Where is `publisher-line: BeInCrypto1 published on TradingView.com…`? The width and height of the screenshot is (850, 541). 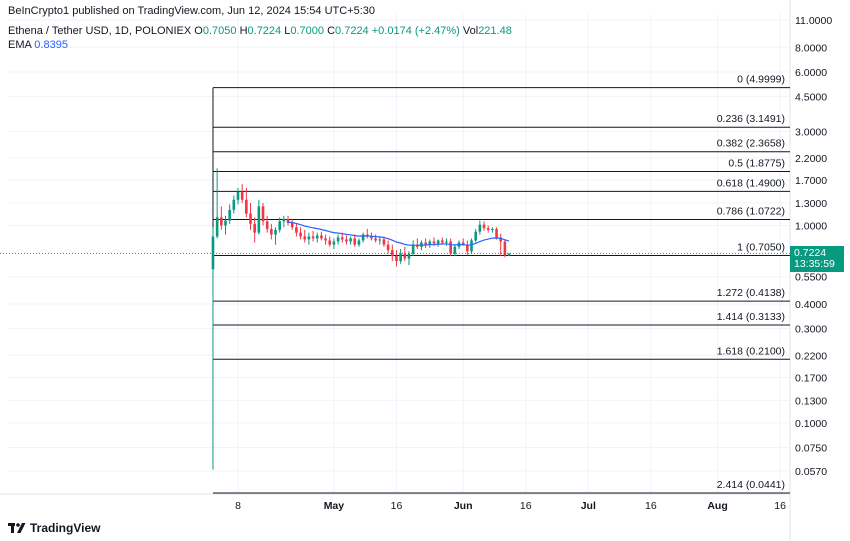 publisher-line: BeInCrypto1 published on TradingView.com… is located at coordinates (192, 11).